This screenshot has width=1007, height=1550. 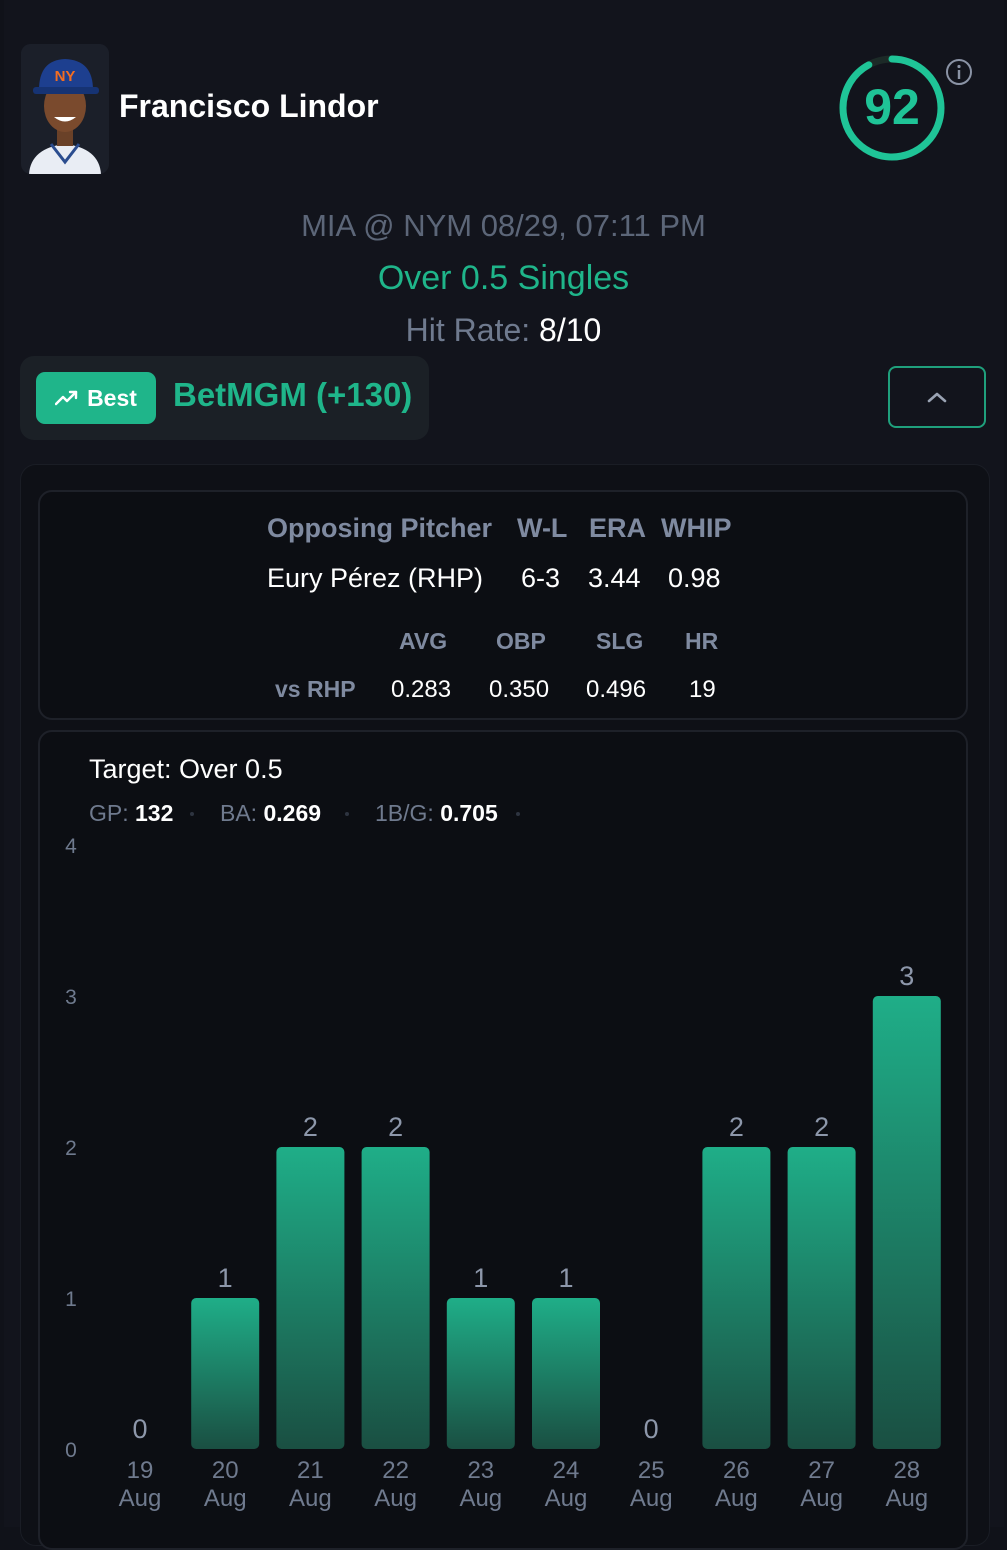 What do you see at coordinates (131, 813) in the screenshot?
I see `stat-gp: GP: 132` at bounding box center [131, 813].